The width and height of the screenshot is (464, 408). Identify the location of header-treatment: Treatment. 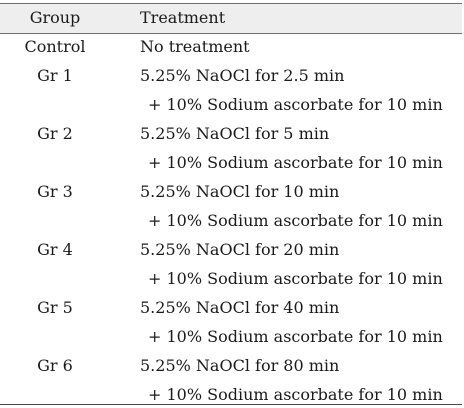
(183, 17).